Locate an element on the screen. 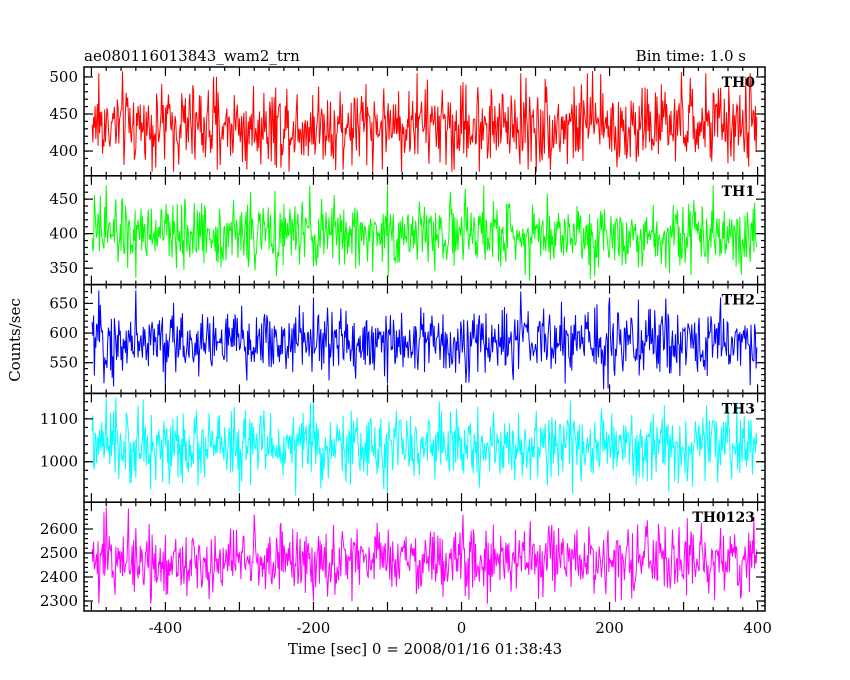 This screenshot has width=850, height=680. panel-th3: 1000 1100 TH3 is located at coordinates (403, 447).